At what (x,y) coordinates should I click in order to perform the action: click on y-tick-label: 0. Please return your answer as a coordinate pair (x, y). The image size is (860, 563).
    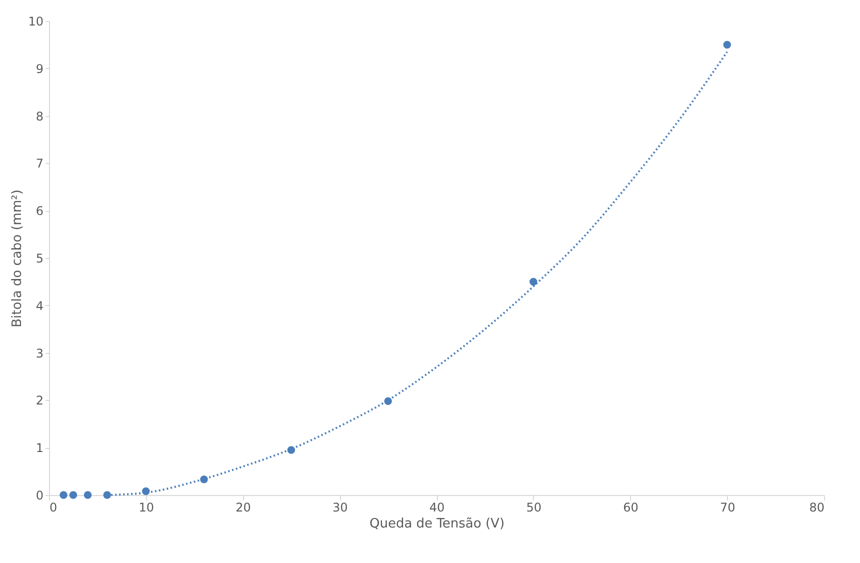
    Looking at the image, I should click on (40, 495).